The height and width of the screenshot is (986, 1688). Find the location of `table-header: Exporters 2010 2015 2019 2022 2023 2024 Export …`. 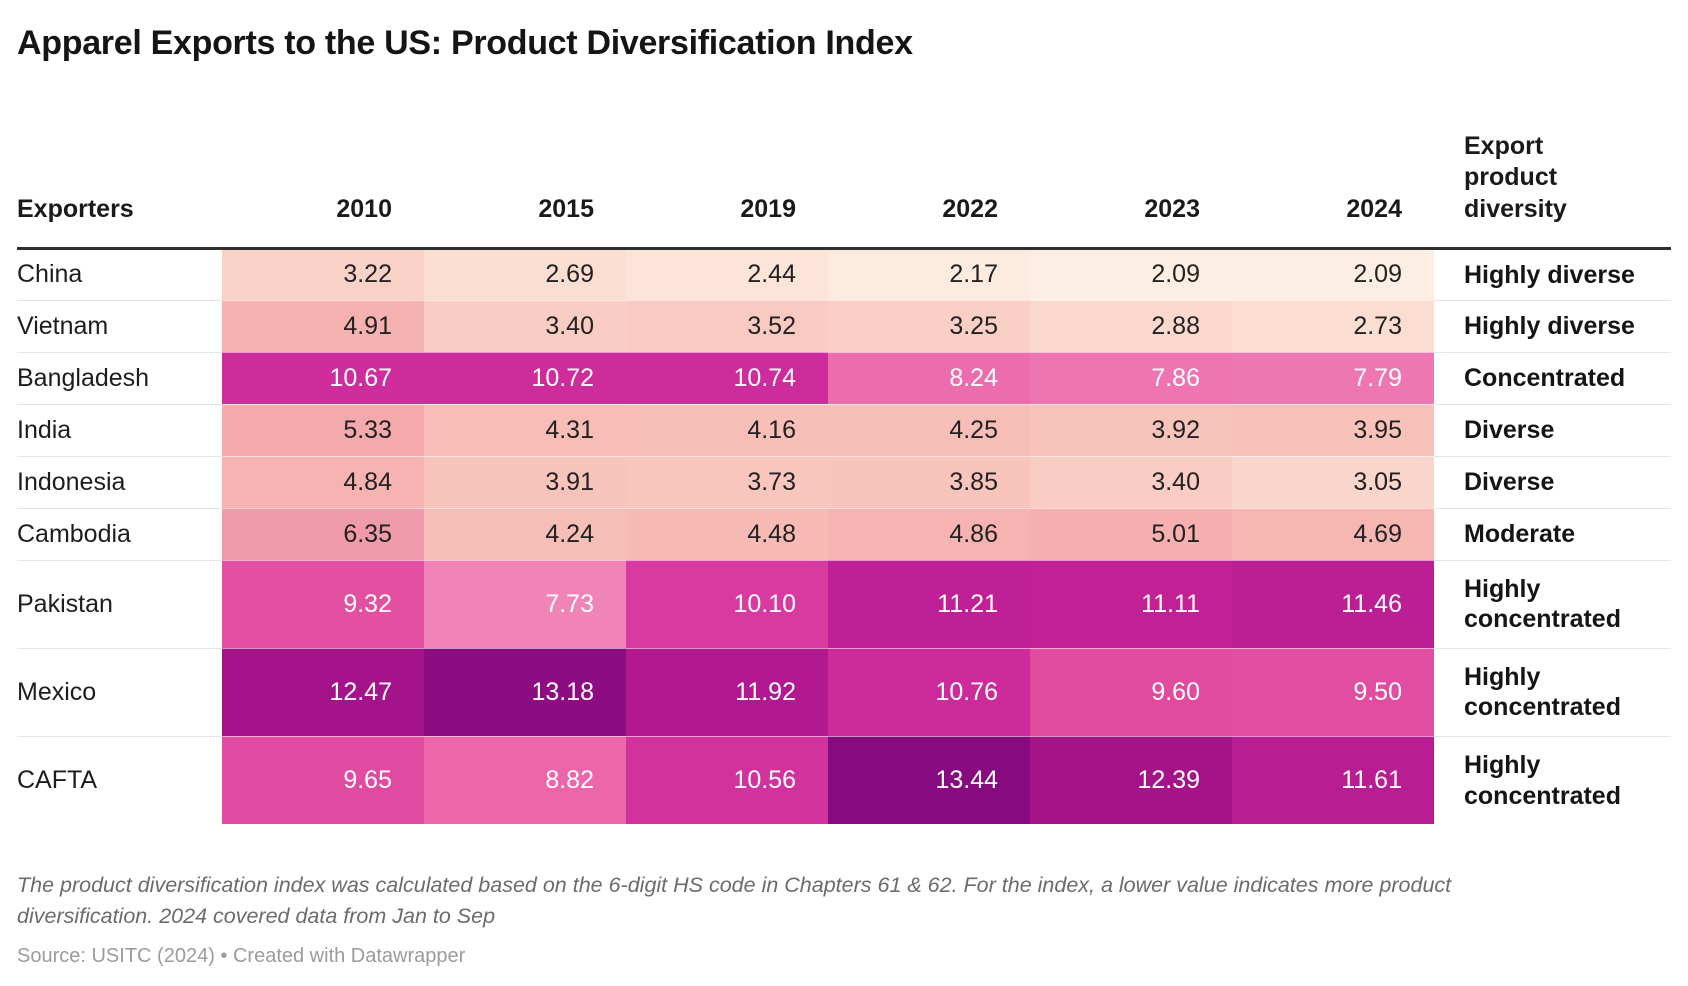

table-header: Exporters 2010 2015 2019 2022 2023 2024 Export … is located at coordinates (844, 190).